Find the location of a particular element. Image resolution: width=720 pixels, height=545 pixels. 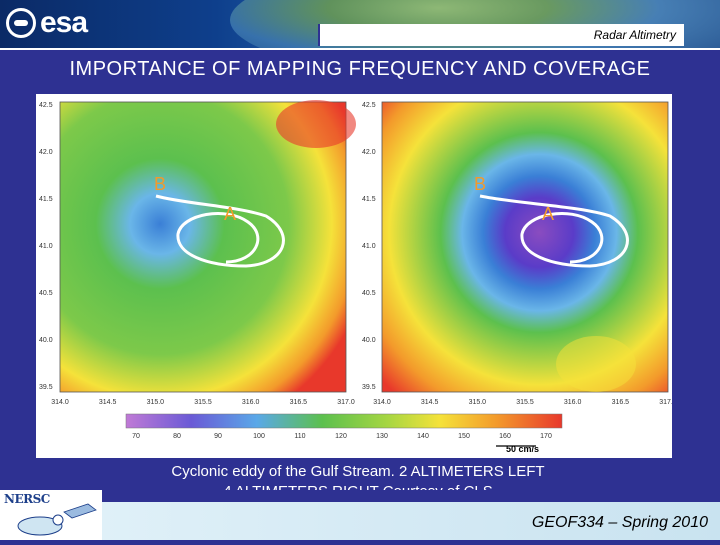

colorbar is located at coordinates (344, 421).